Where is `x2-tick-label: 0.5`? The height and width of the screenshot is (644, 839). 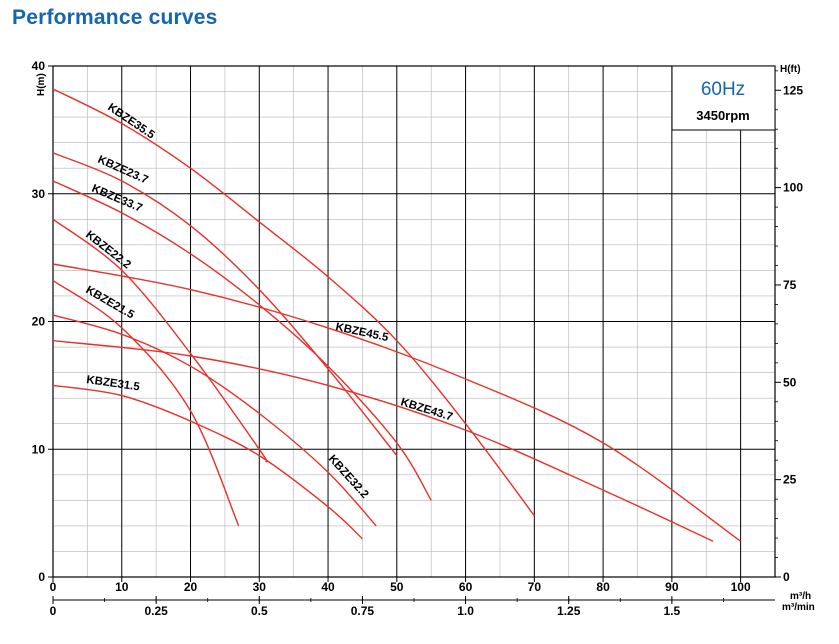
x2-tick-label: 0.5 is located at coordinates (259, 611).